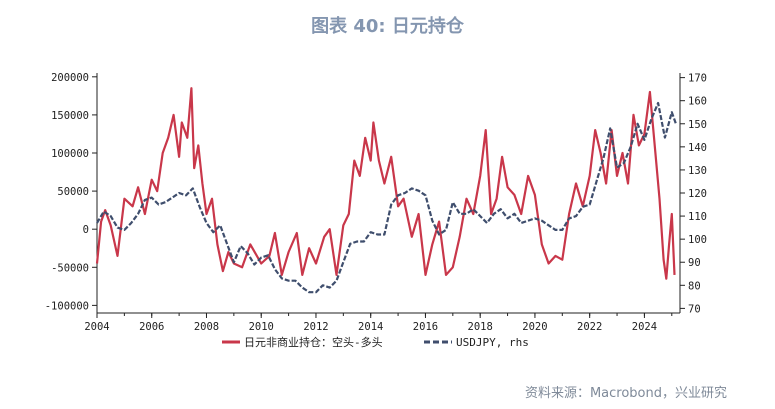 This screenshot has width=775, height=409. I want to click on y-right-tick-label: 100, so click(697, 240).